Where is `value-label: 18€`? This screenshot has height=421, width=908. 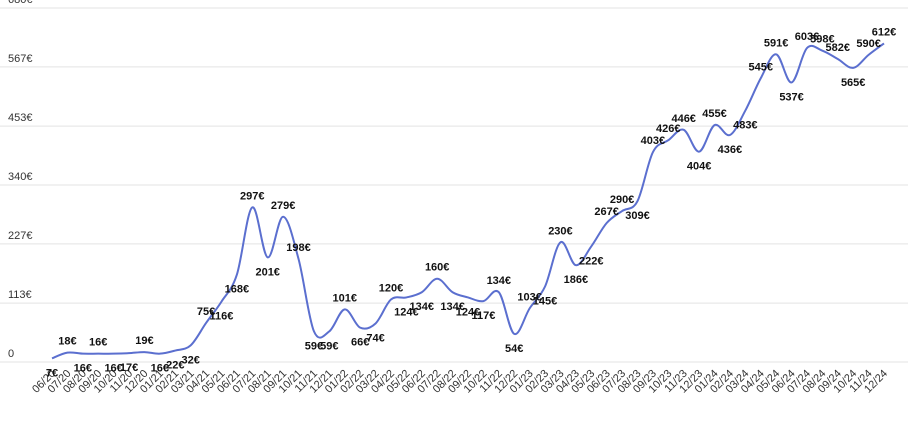
value-label: 18€ is located at coordinates (67, 342).